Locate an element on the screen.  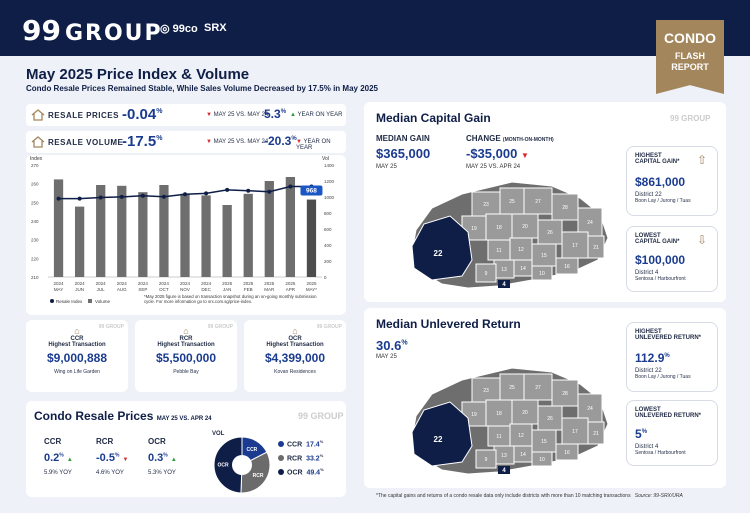
transaction-segment: CCR is located at coordinates (77, 339).